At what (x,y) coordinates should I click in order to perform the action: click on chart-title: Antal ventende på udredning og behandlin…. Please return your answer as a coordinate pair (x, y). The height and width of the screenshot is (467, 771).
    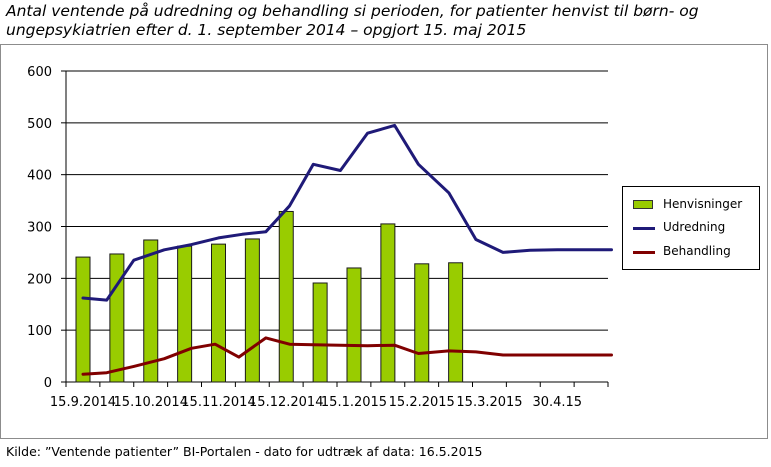
    Looking at the image, I should click on (352, 20).